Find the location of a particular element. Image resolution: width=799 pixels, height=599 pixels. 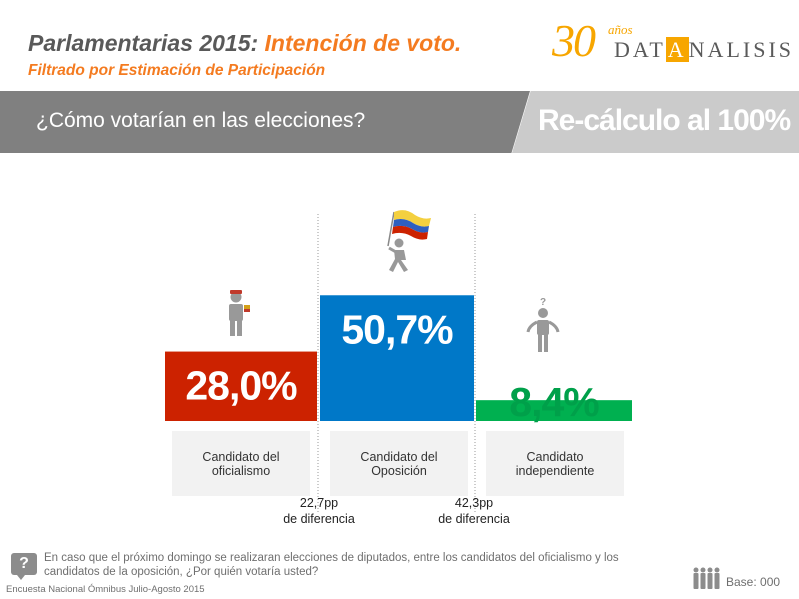

difference-annotation-2-line-1: 42,3pp is located at coordinates (474, 503).